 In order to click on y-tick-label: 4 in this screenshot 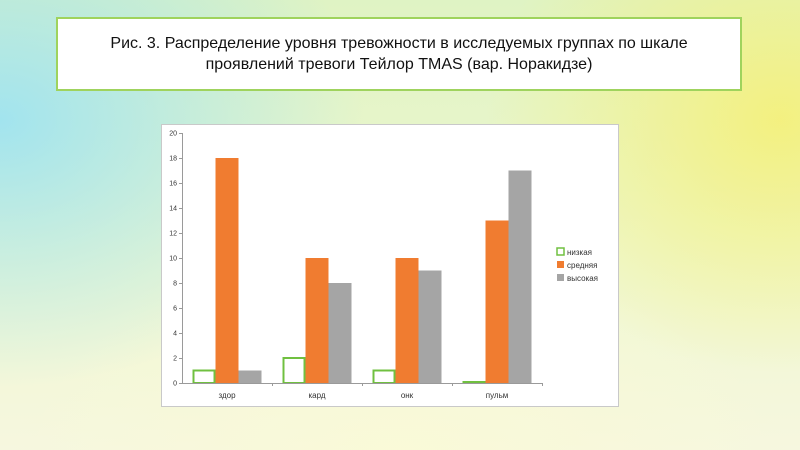, I will do `click(175, 334)`.